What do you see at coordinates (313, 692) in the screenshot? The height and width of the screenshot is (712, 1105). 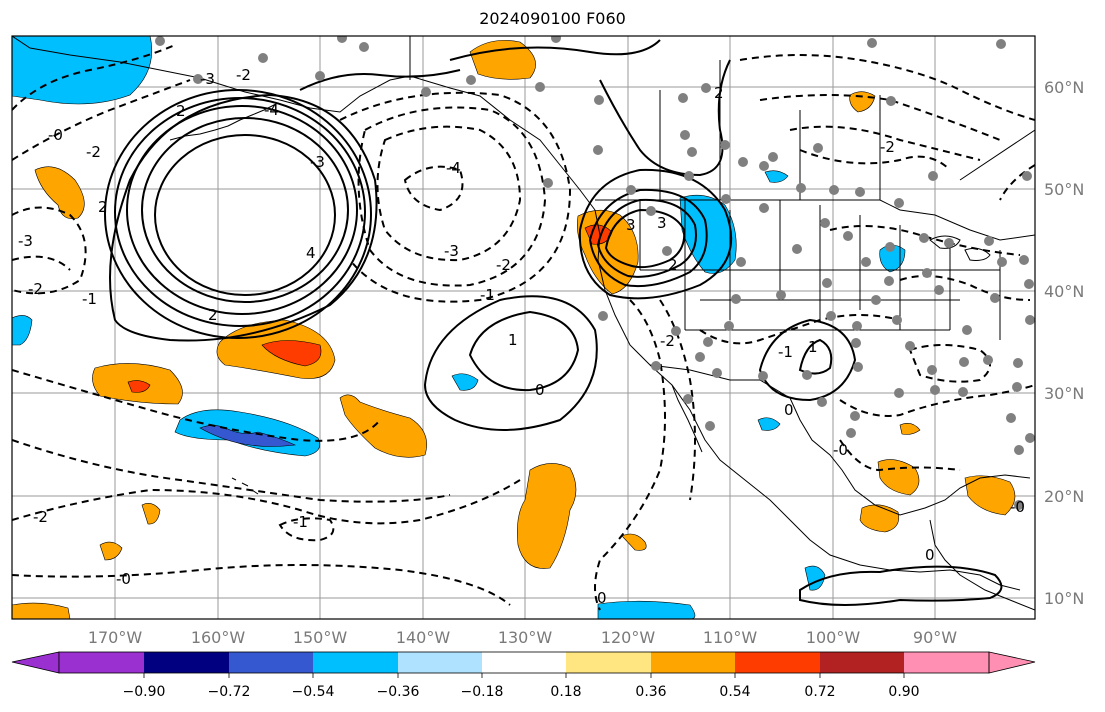 I see `colorbar-tick-label: −0.54` at bounding box center [313, 692].